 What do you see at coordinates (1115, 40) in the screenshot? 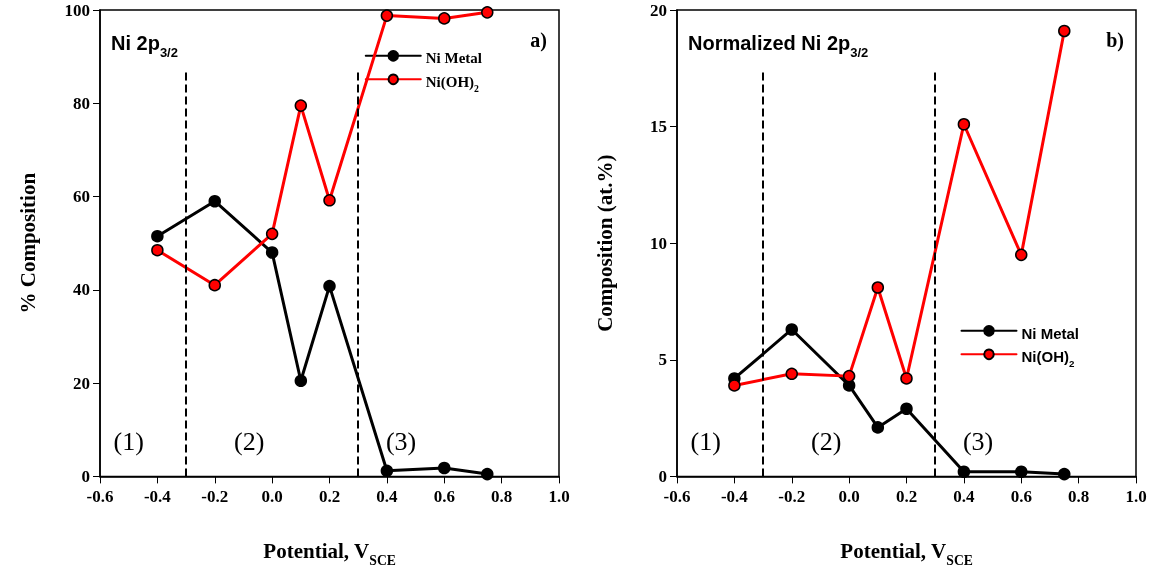
I see `annotation: b)` at bounding box center [1115, 40].